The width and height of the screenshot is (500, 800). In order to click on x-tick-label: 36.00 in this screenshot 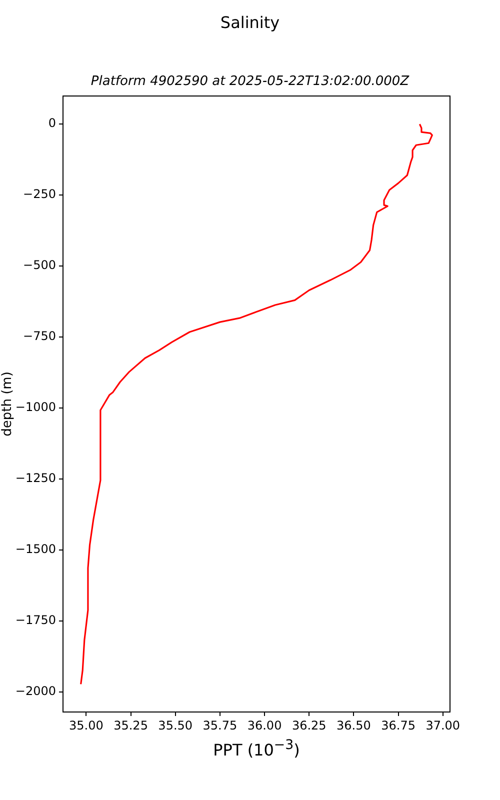, I will do `click(264, 725)`.